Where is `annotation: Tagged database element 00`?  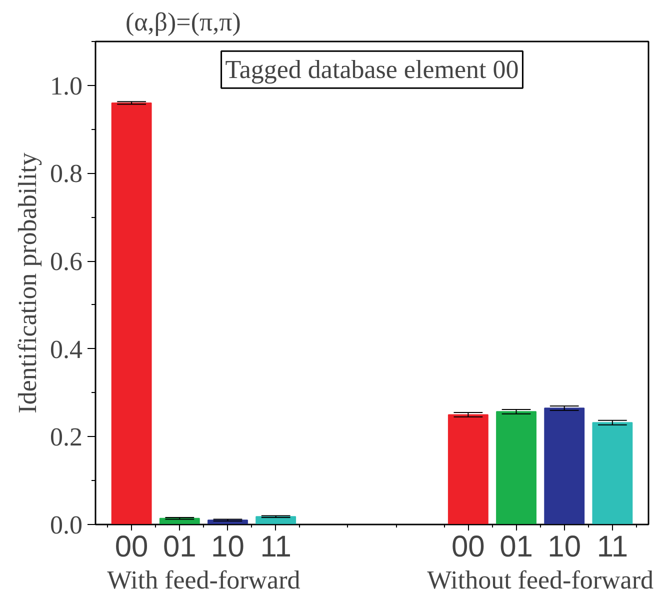 annotation: Tagged database element 00 is located at coordinates (372, 69).